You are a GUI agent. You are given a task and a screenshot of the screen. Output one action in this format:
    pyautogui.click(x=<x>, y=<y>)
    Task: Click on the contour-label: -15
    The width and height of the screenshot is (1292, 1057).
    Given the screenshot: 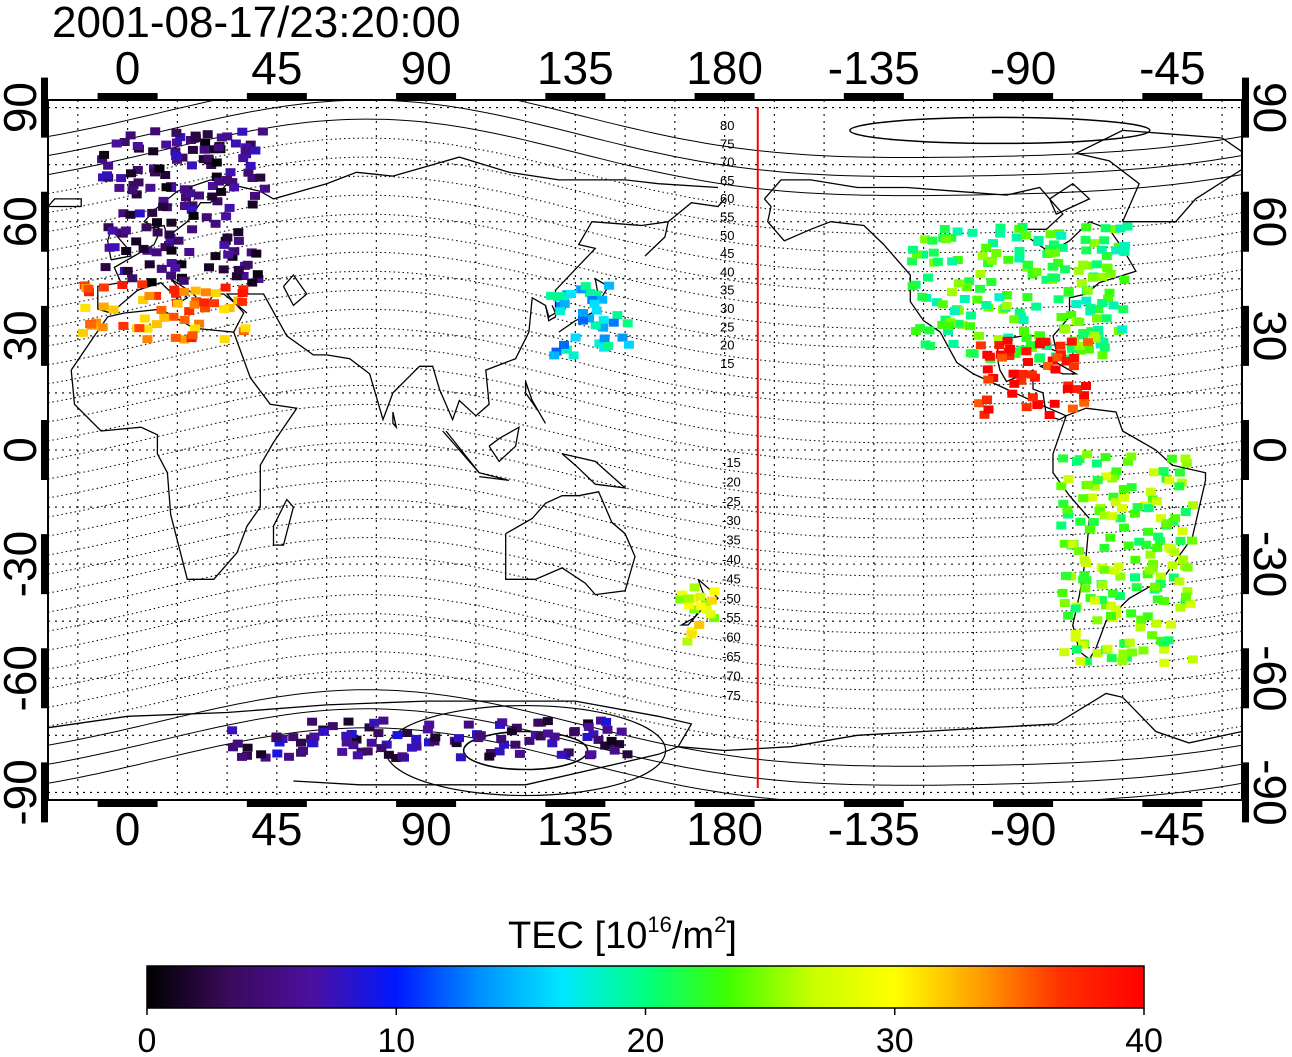 What is the action you would take?
    pyautogui.click(x=731, y=462)
    